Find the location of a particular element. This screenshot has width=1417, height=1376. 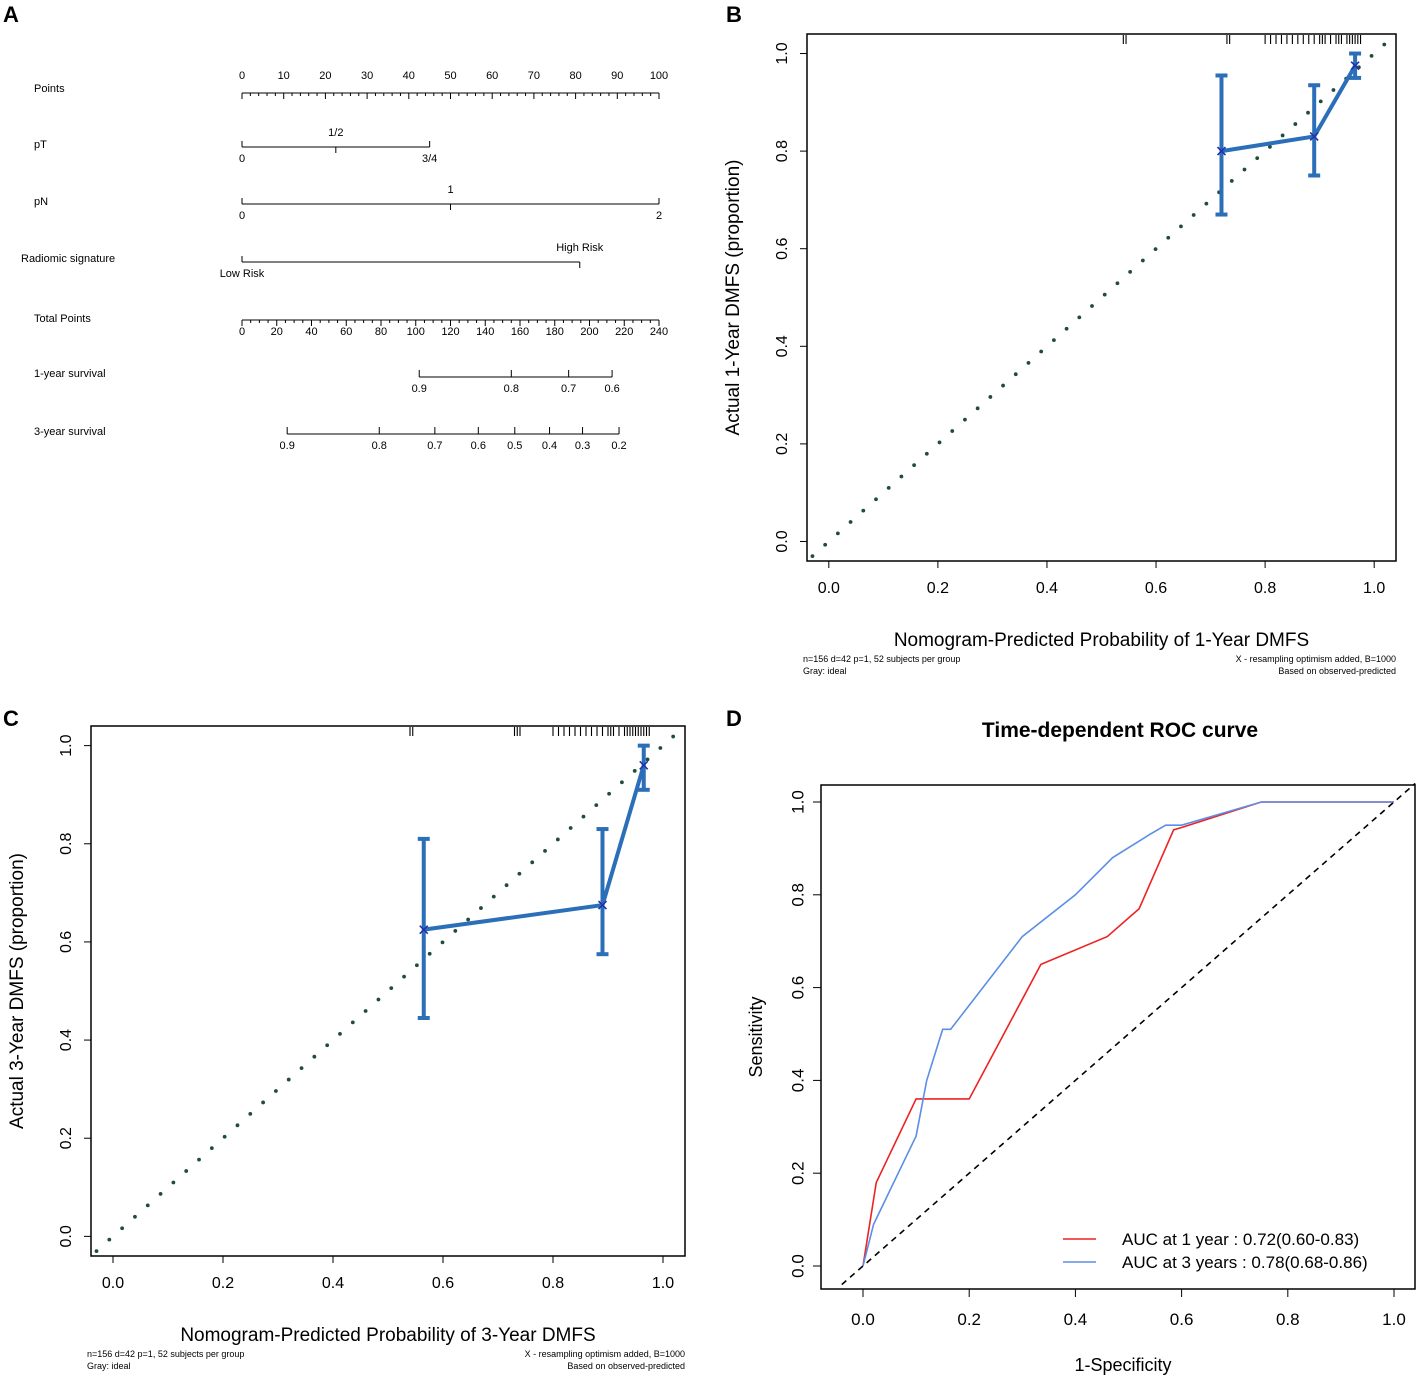

x-tick-label: 0.2 is located at coordinates (223, 1283).